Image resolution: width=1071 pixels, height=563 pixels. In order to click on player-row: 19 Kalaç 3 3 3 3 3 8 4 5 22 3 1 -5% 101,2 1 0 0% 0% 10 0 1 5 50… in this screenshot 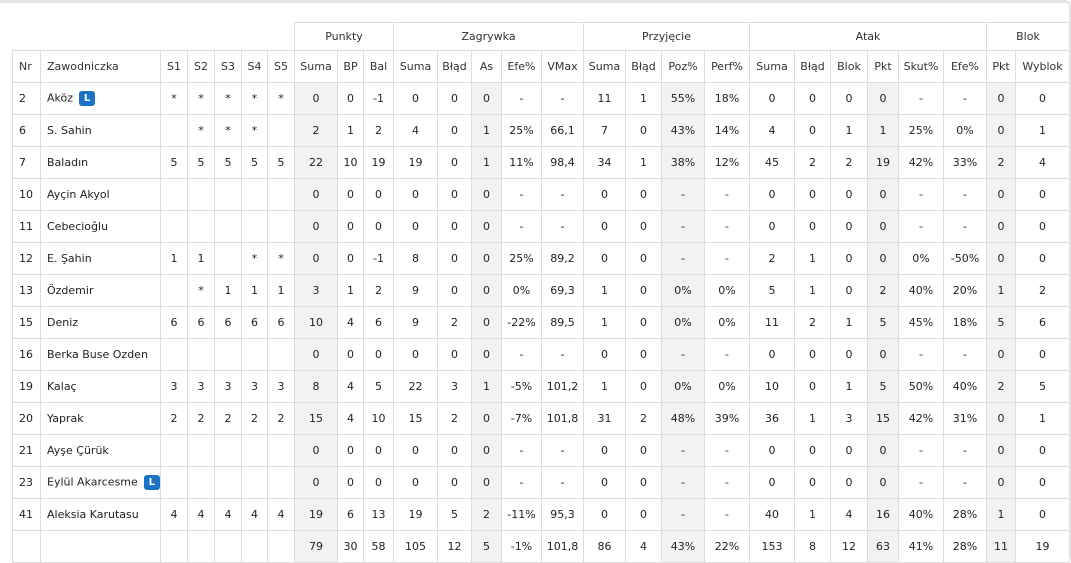, I will do `click(541, 386)`.